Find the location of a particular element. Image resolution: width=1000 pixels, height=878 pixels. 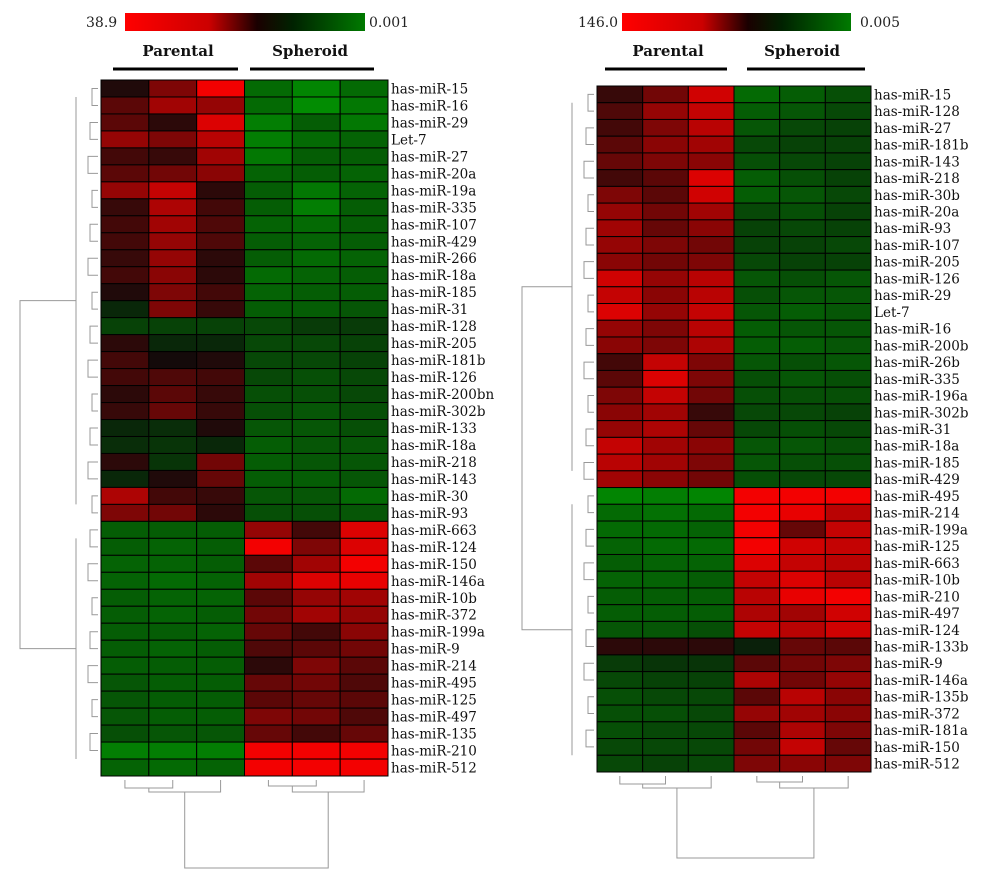

row-label: has-miR-15 is located at coordinates (429, 89).